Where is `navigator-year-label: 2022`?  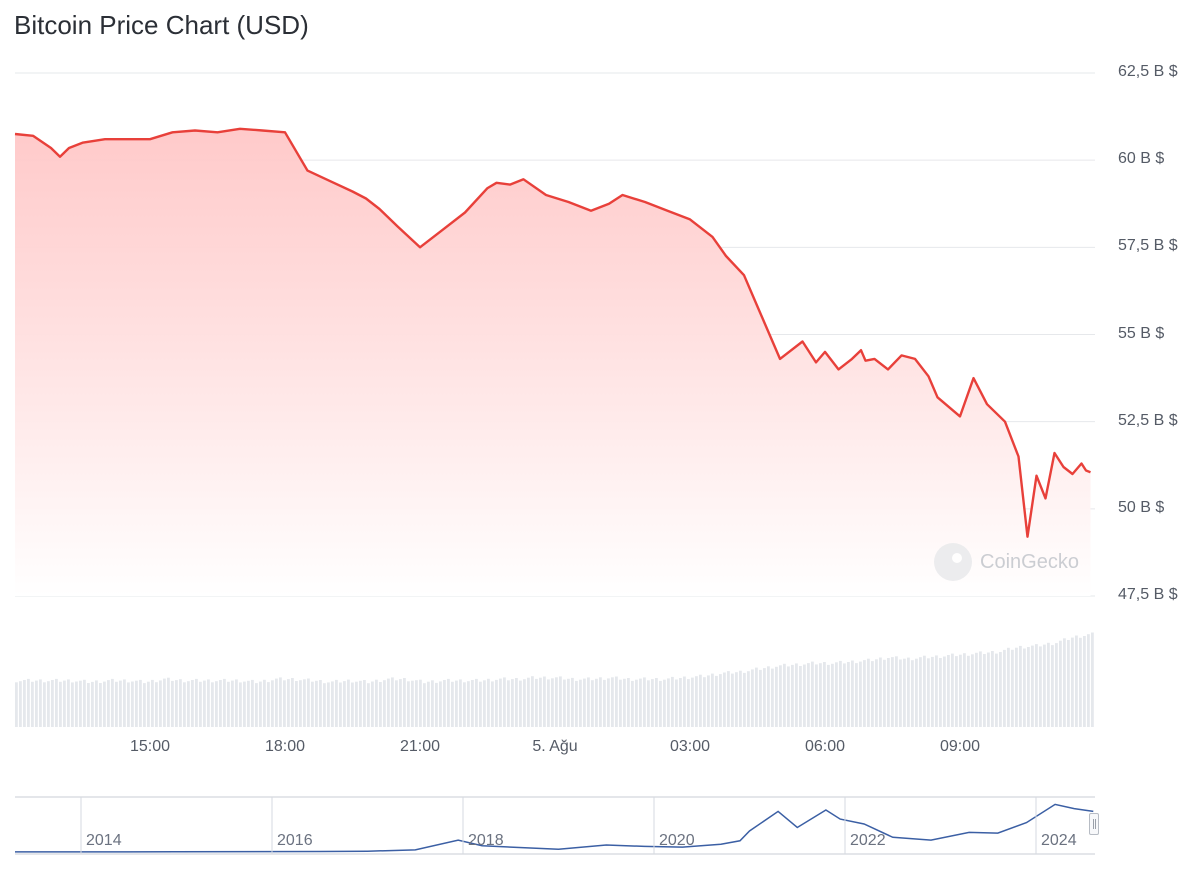 navigator-year-label: 2022 is located at coordinates (868, 840).